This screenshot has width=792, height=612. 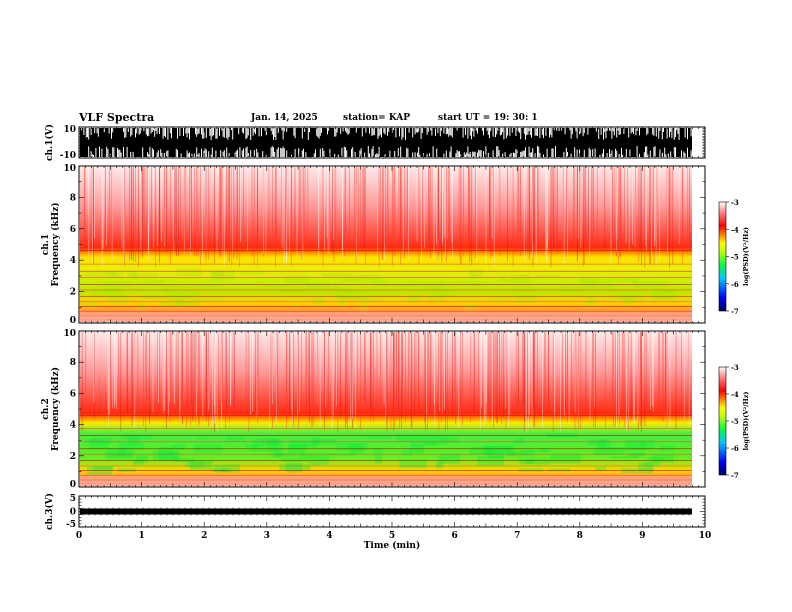 What do you see at coordinates (386, 481) in the screenshot?
I see `low-frequency-band` at bounding box center [386, 481].